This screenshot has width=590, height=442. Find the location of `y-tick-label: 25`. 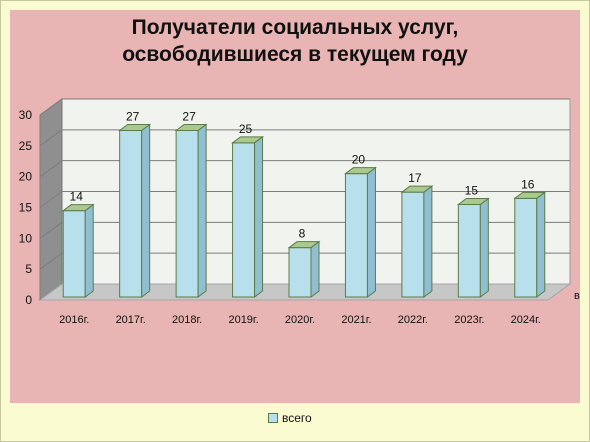

y-tick-label: 25 is located at coordinates (26, 146).